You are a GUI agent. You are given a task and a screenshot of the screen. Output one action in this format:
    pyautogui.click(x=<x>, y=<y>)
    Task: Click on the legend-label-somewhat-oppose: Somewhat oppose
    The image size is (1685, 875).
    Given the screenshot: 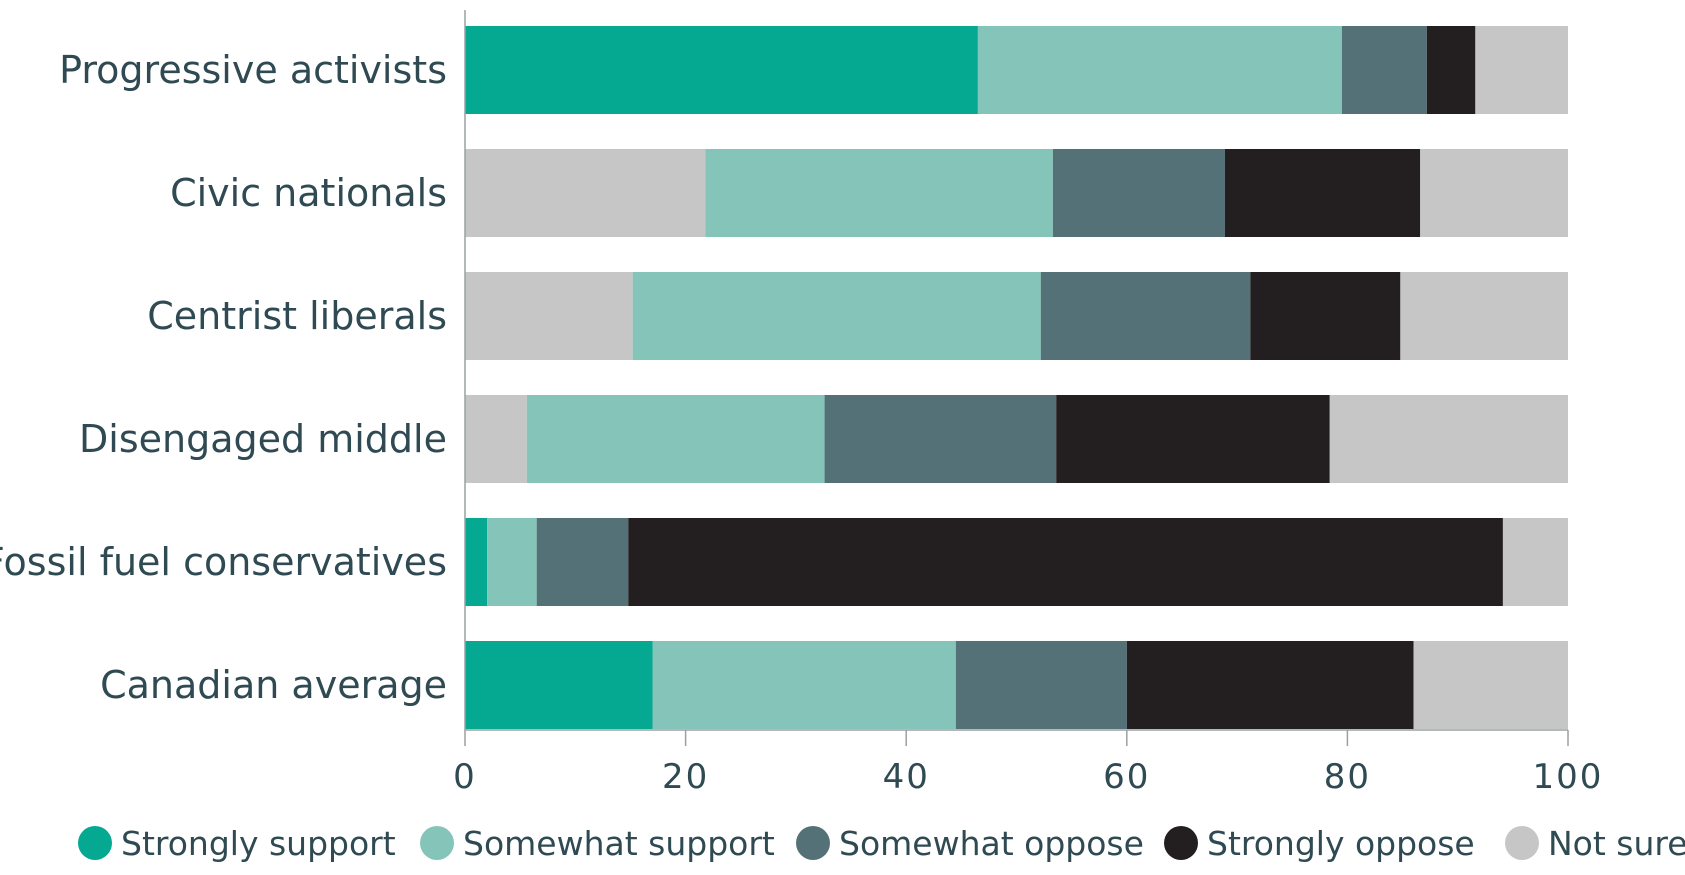 What is the action you would take?
    pyautogui.click(x=991, y=843)
    